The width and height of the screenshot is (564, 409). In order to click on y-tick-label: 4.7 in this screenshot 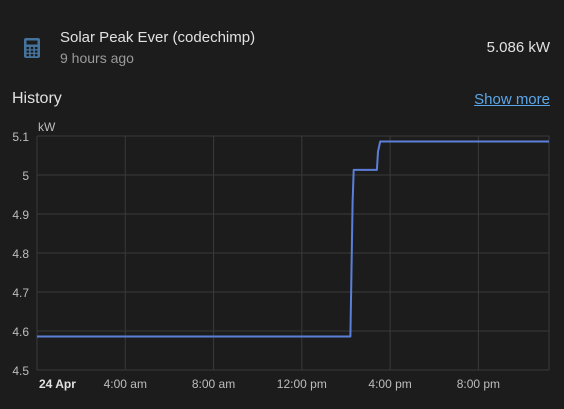, I will do `click(20, 293)`.